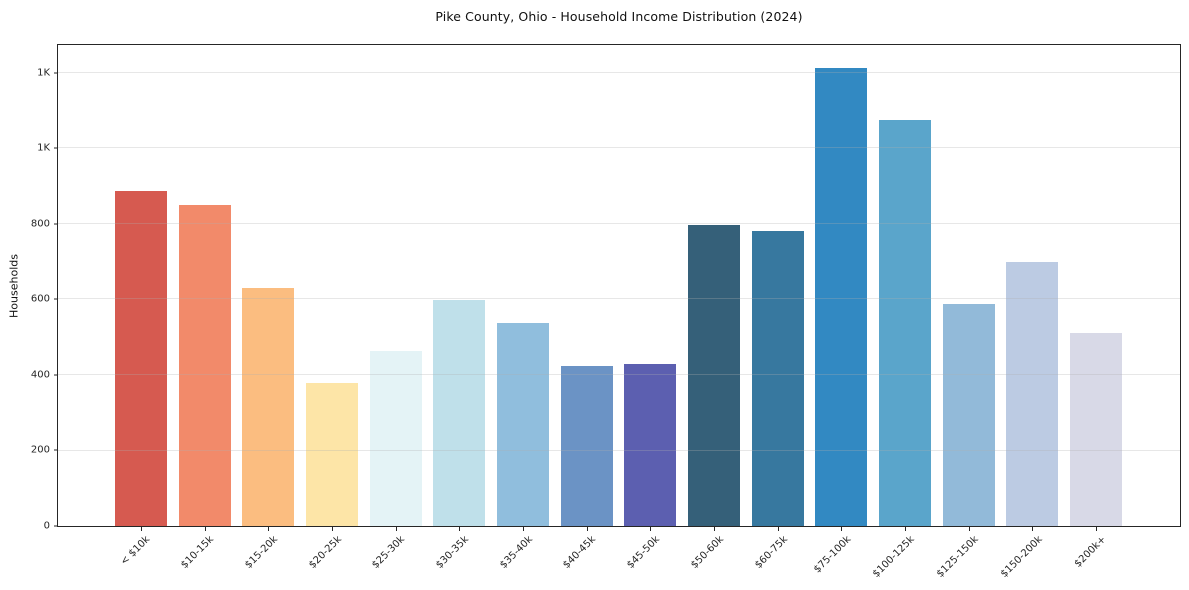 This screenshot has height=590, width=1189. What do you see at coordinates (707, 552) in the screenshot?
I see `x-tick-label: $50-60k` at bounding box center [707, 552].